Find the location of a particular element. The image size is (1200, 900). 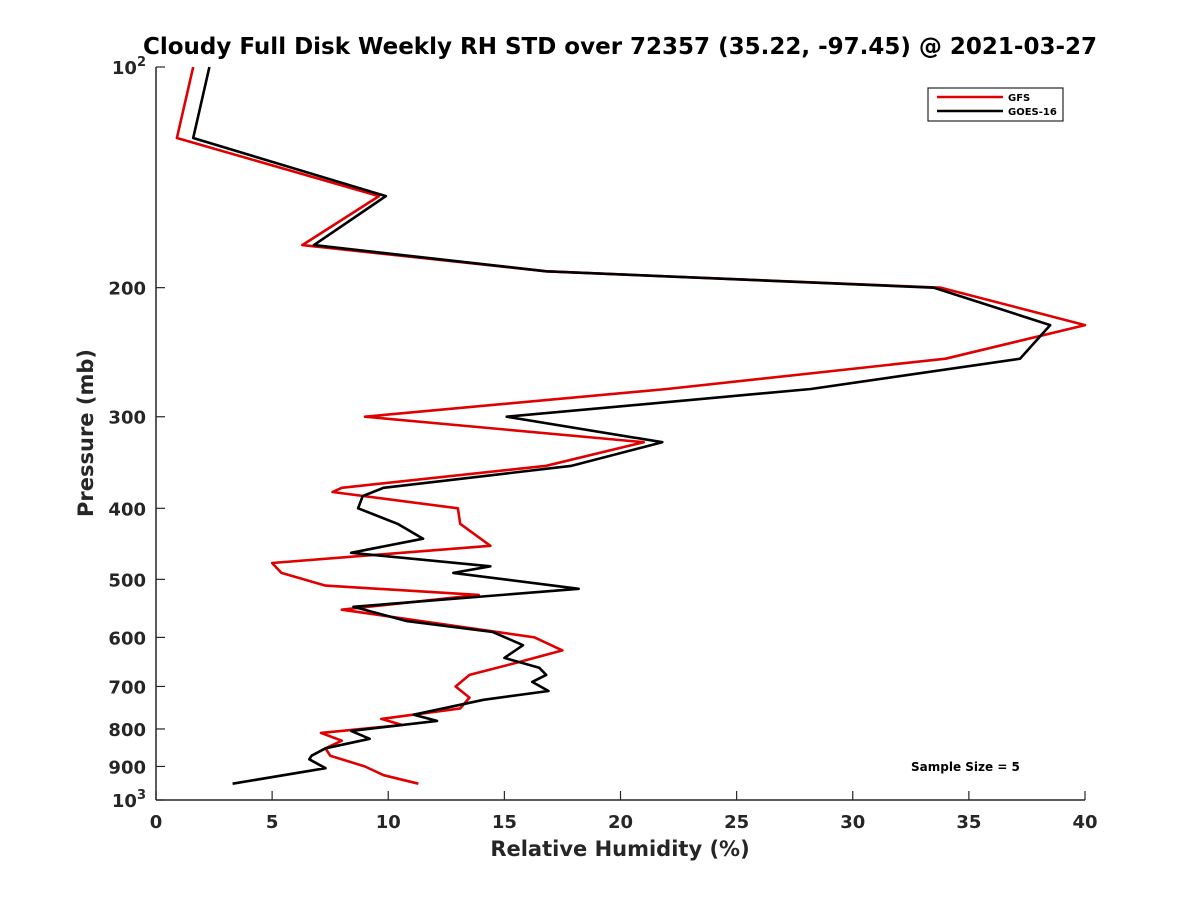

x-tick-label: 20 is located at coordinates (620, 822).